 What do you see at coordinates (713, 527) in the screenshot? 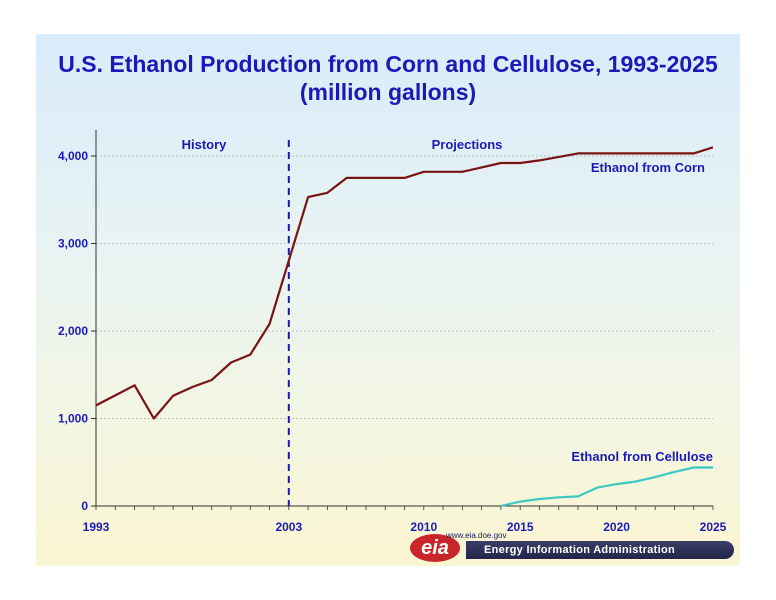
I see `x-tick-label: 2025` at bounding box center [713, 527].